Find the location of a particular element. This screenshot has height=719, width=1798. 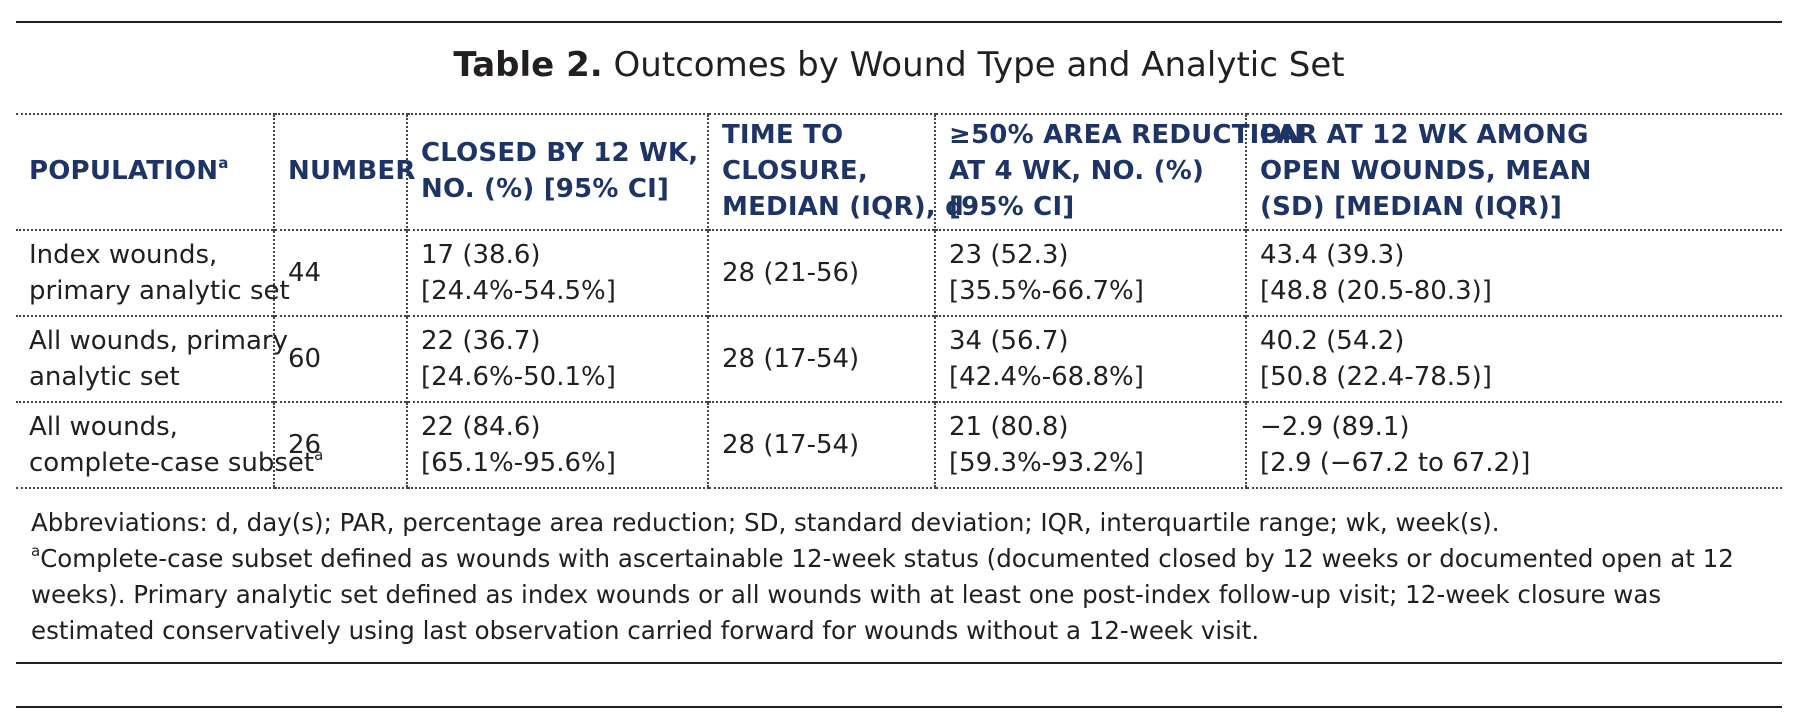

header-par-line-1: PAR AT 12 WK AMONG is located at coordinates (1424, 135).